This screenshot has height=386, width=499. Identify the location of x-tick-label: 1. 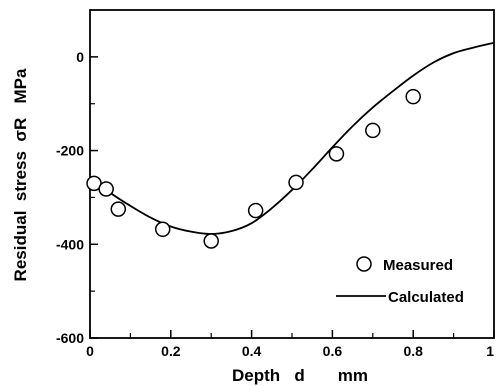
(490, 351).